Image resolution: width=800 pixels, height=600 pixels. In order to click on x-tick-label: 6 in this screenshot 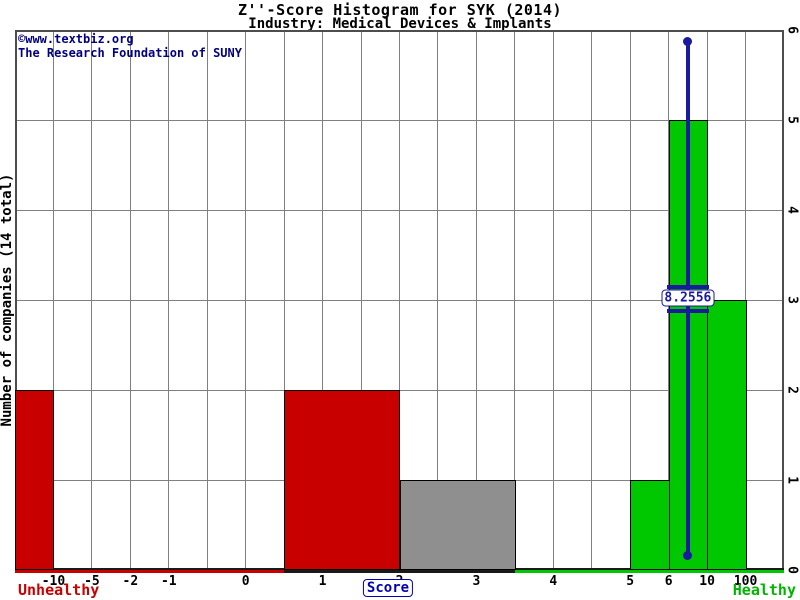, I will do `click(668, 581)`.